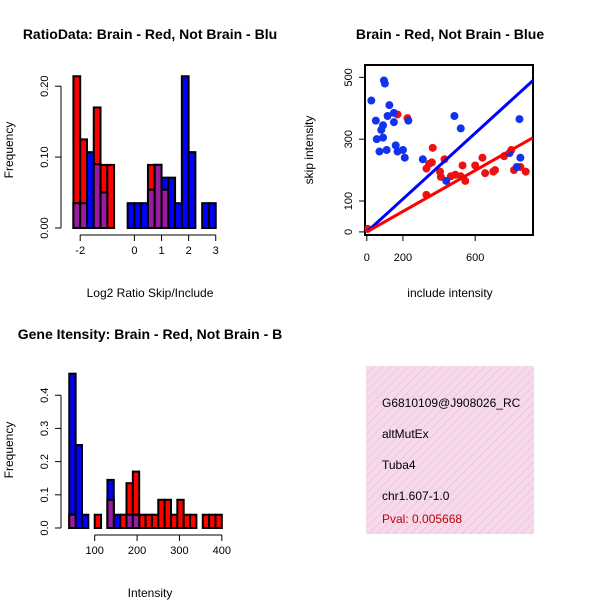 The image size is (600, 605). I want to click on intensity-x-tick-label: 100, so click(95, 551).